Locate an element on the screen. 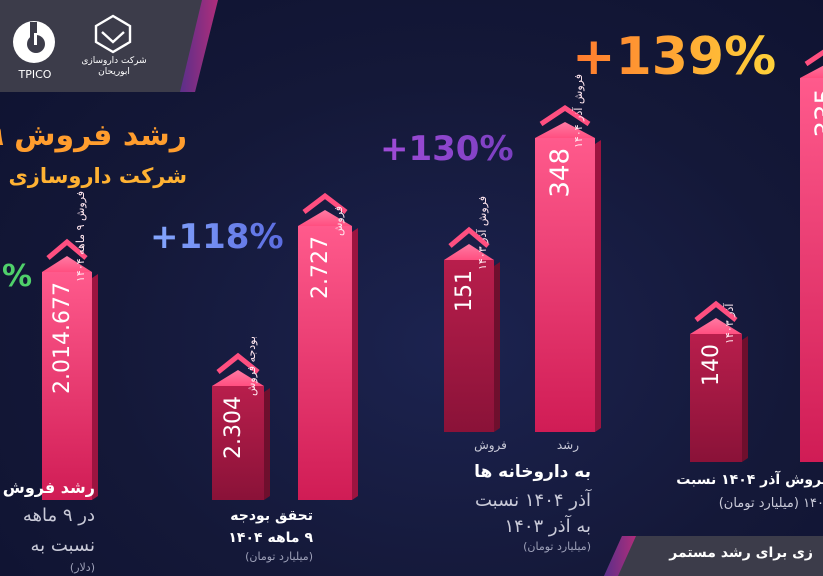  bar-label: فروش is located at coordinates (338, 221).